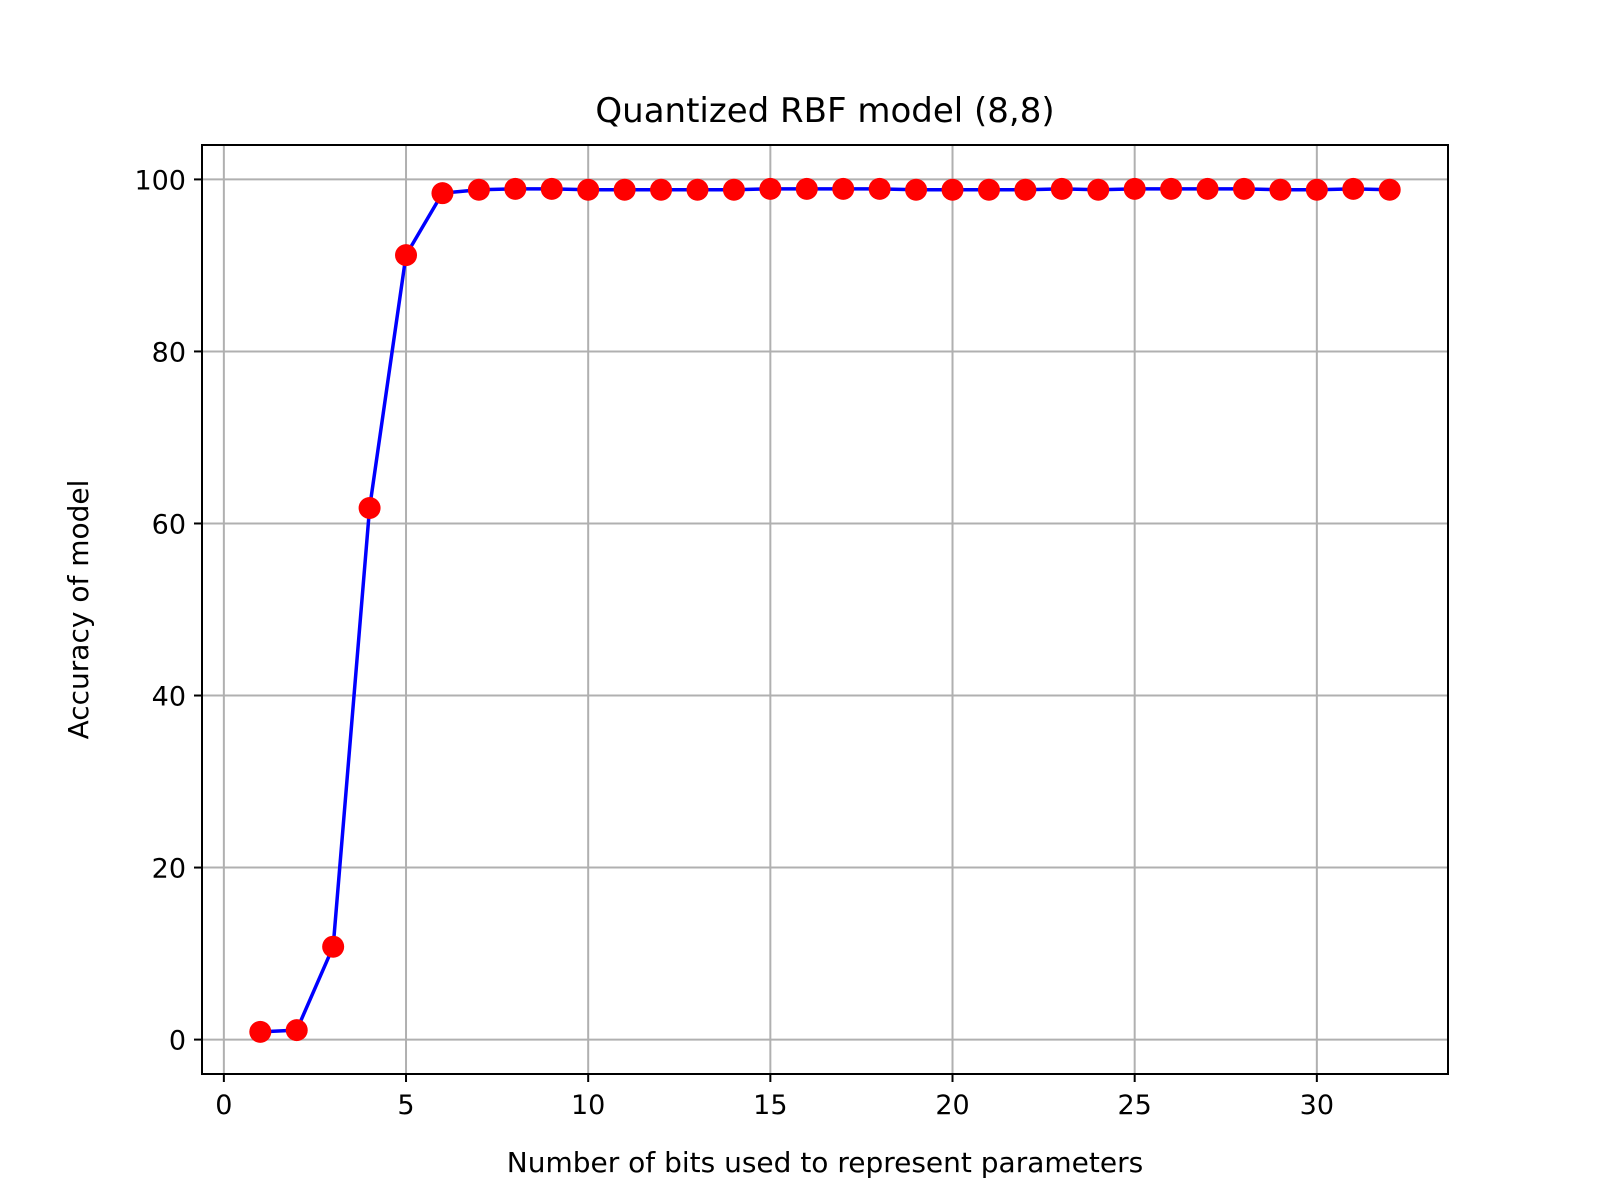 The width and height of the screenshot is (1600, 1200). I want to click on y-tick-label: 40, so click(169, 697).